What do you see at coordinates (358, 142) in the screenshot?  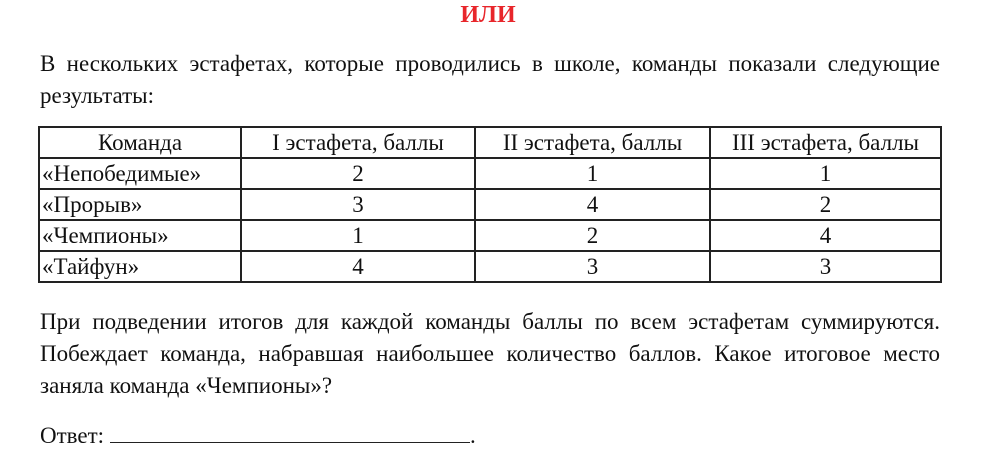 I see `header-cell: I эстафета, баллы` at bounding box center [358, 142].